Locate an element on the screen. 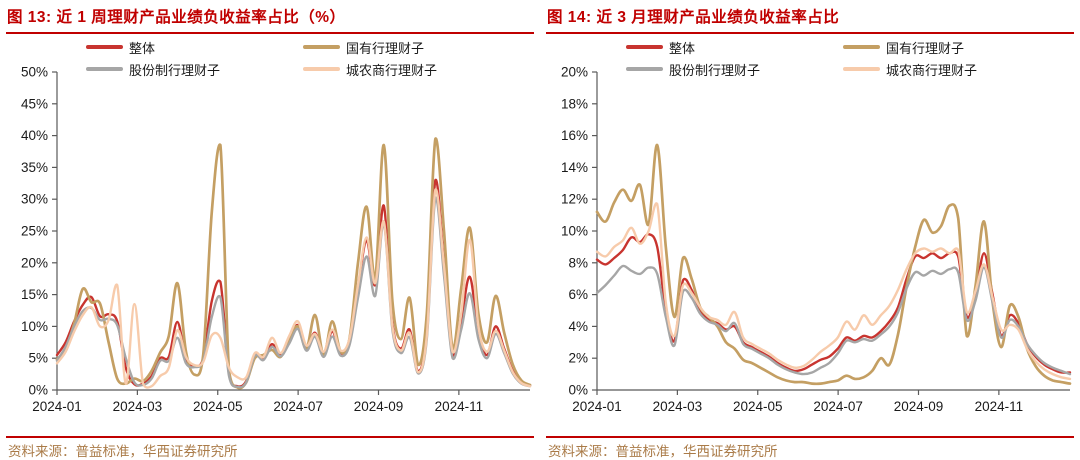  y-tick-label: 12% is located at coordinates (574, 199).